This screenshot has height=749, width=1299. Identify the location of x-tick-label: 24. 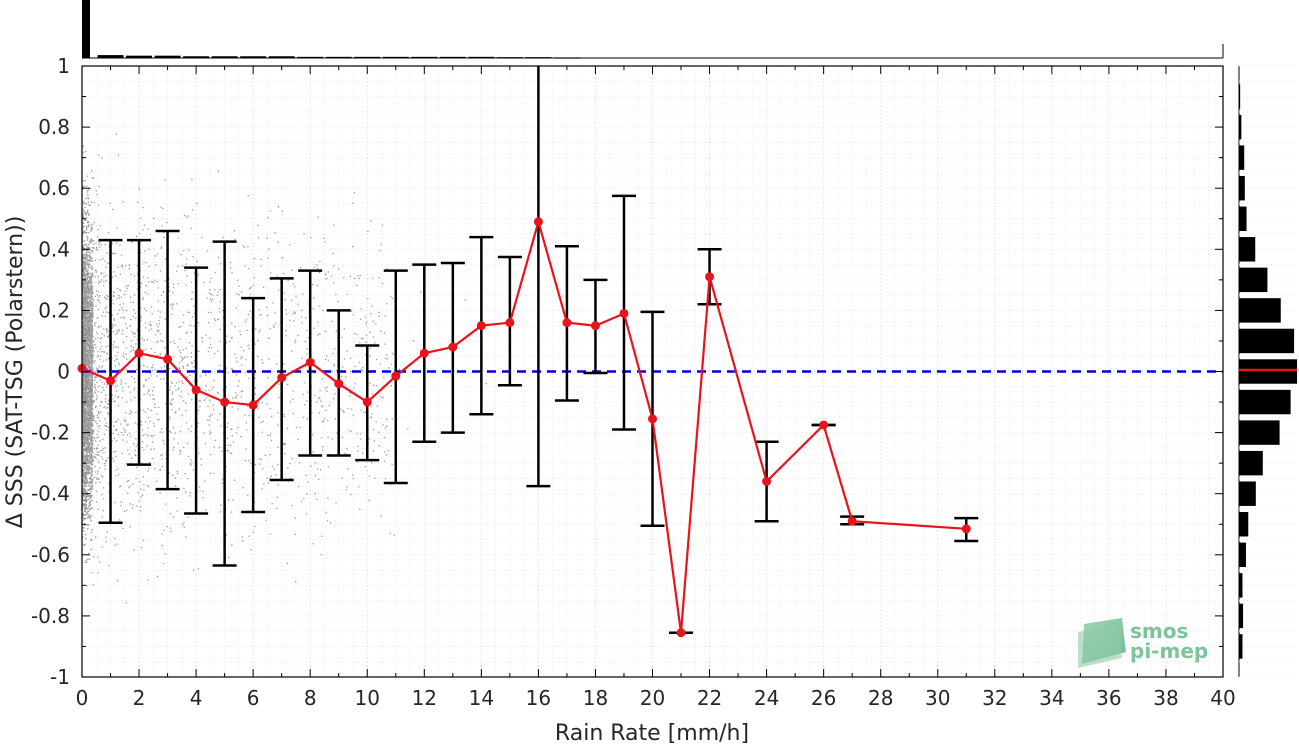
(766, 698).